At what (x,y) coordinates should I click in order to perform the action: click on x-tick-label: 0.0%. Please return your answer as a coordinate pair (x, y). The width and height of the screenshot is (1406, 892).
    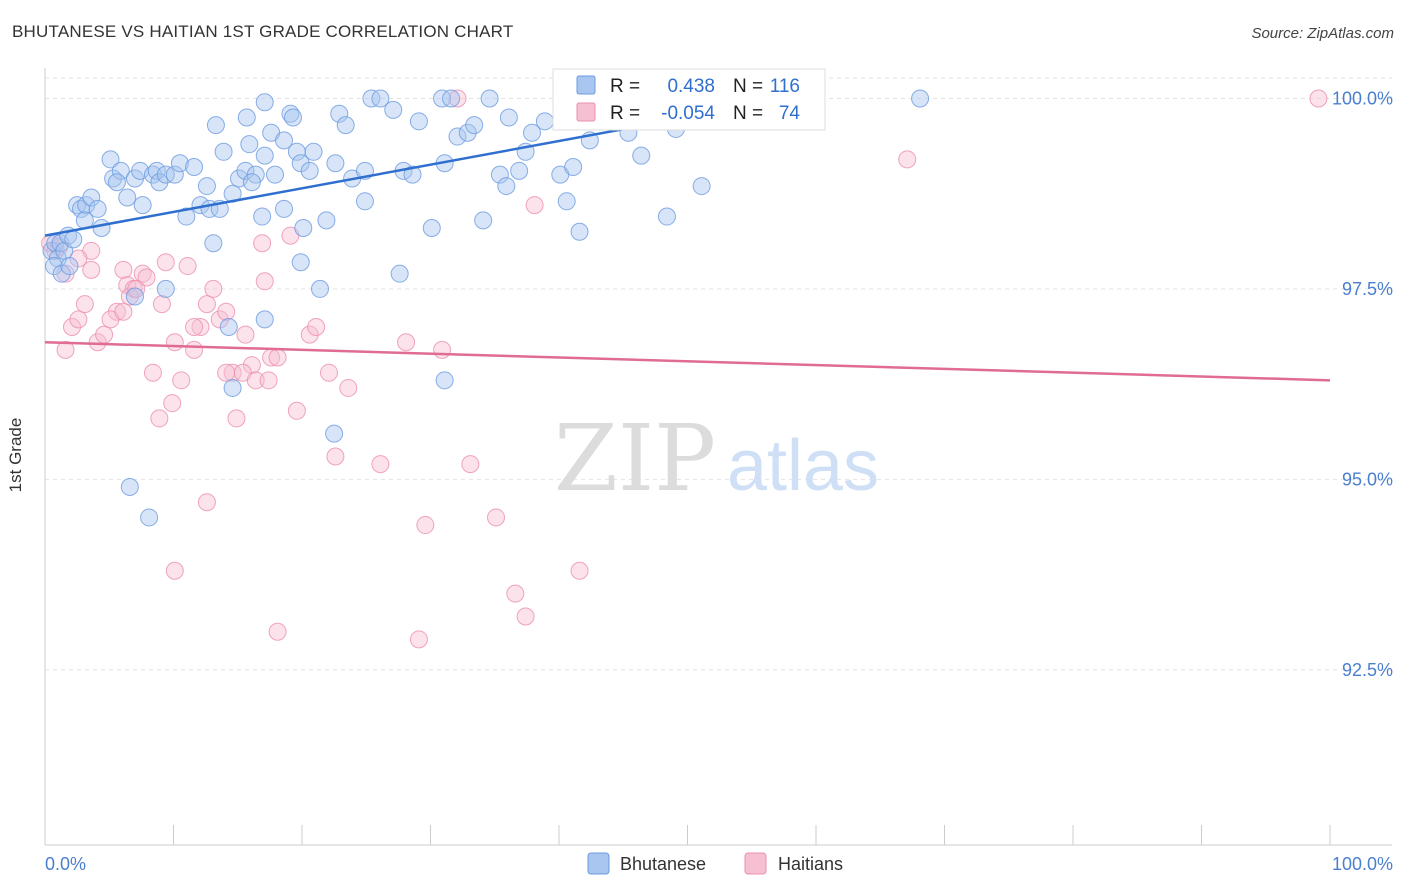
    Looking at the image, I should click on (65, 864).